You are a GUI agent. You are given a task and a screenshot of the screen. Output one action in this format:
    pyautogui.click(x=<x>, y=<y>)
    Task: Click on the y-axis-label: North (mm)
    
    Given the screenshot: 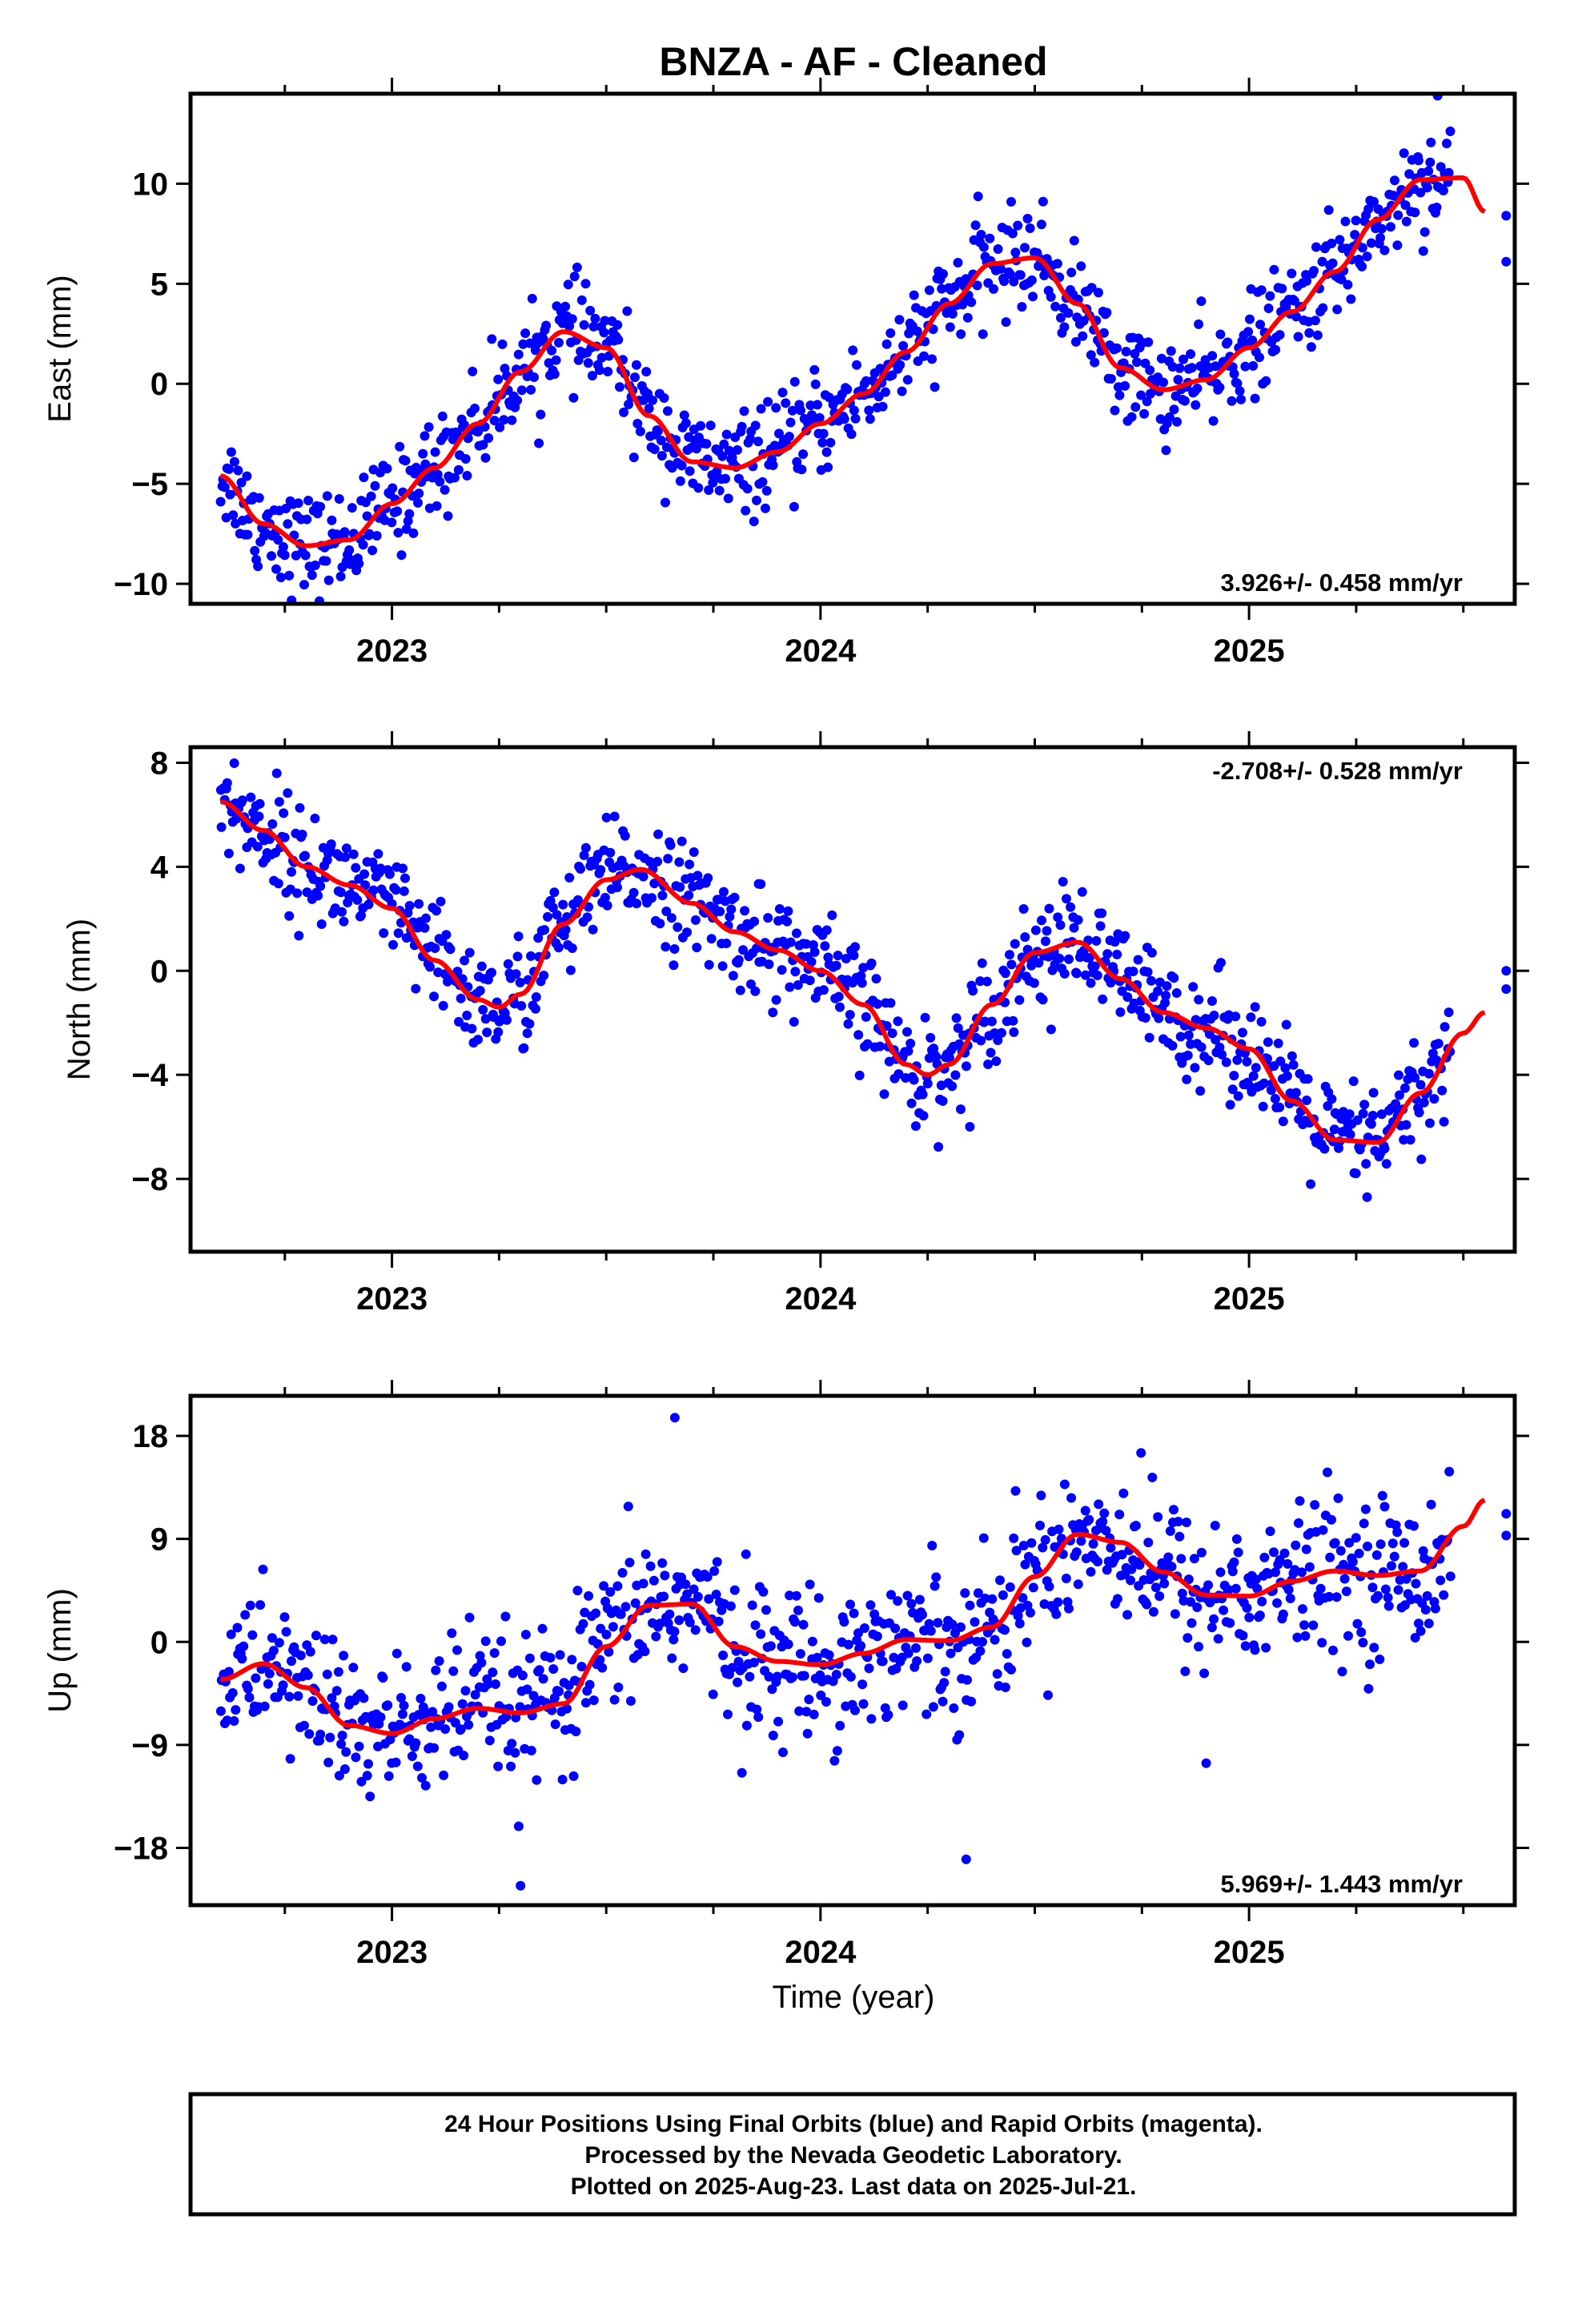 What is the action you would take?
    pyautogui.click(x=79, y=1000)
    